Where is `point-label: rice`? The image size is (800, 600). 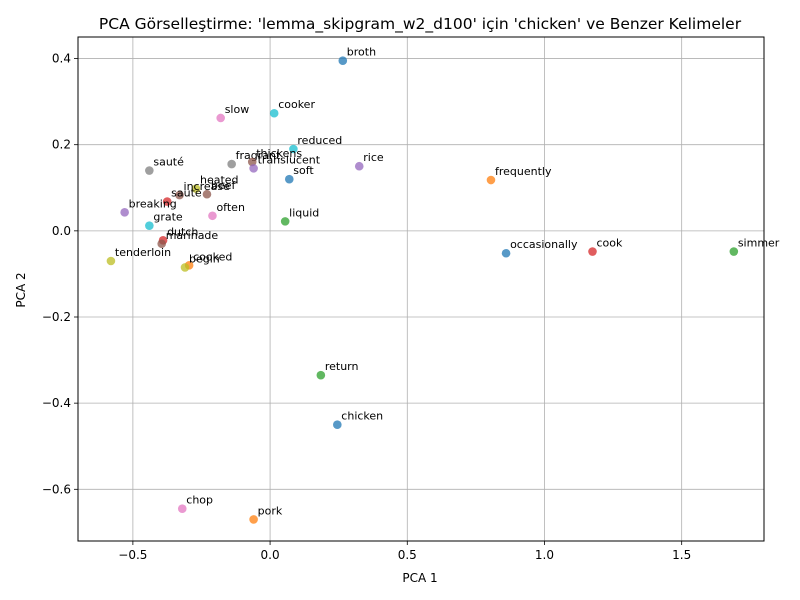 point-label: rice is located at coordinates (373, 157).